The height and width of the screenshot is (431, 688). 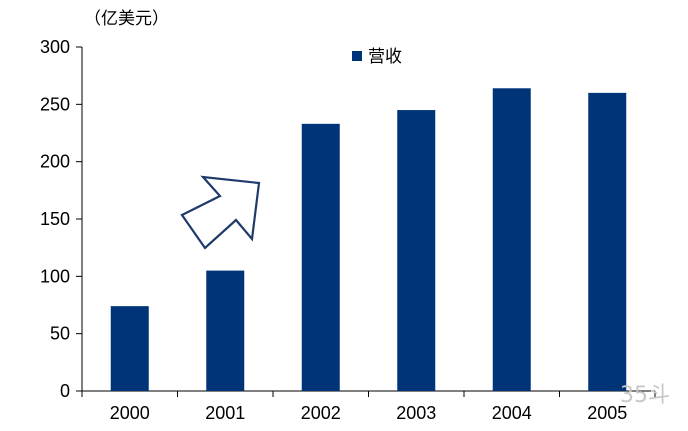 What do you see at coordinates (320, 257) in the screenshot?
I see `bar-2002` at bounding box center [320, 257].